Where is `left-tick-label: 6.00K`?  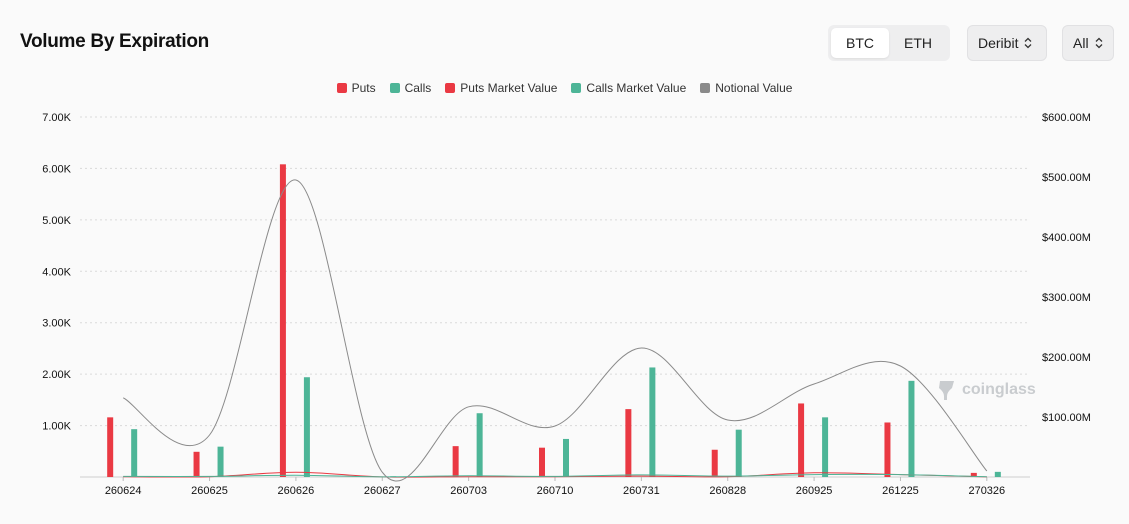
left-tick-label: 6.00K is located at coordinates (56, 169).